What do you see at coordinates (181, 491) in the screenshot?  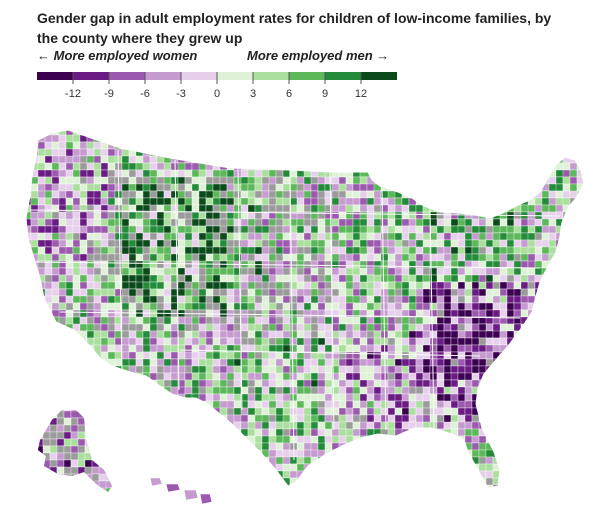 I see `hawaii` at bounding box center [181, 491].